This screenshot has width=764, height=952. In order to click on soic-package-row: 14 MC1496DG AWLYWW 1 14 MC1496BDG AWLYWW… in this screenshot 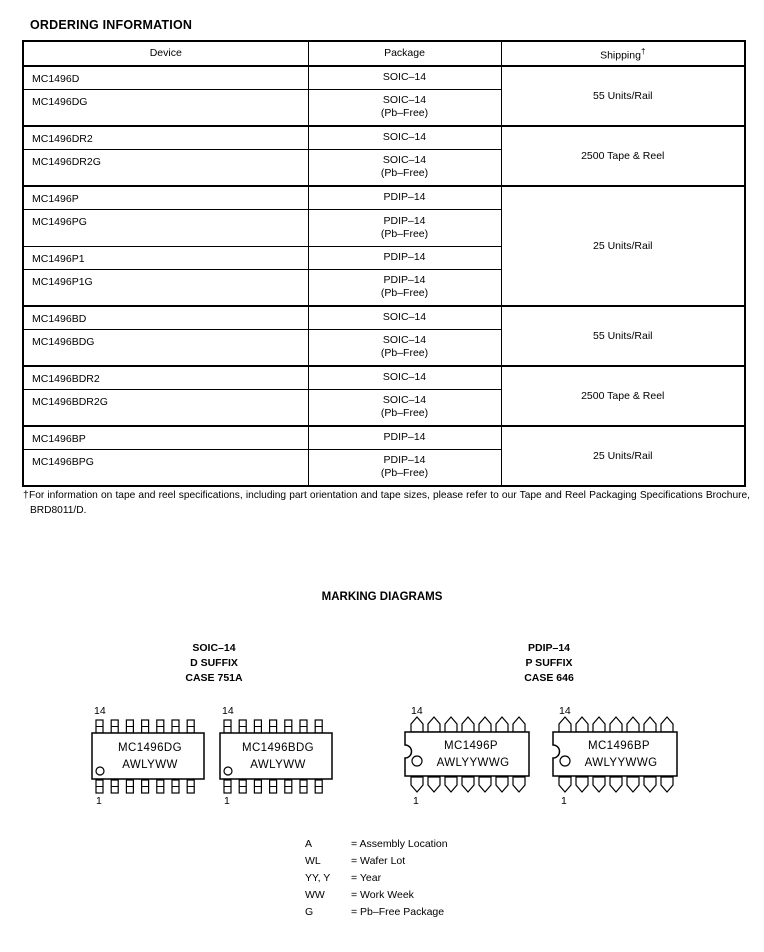, I will do `click(214, 755)`.